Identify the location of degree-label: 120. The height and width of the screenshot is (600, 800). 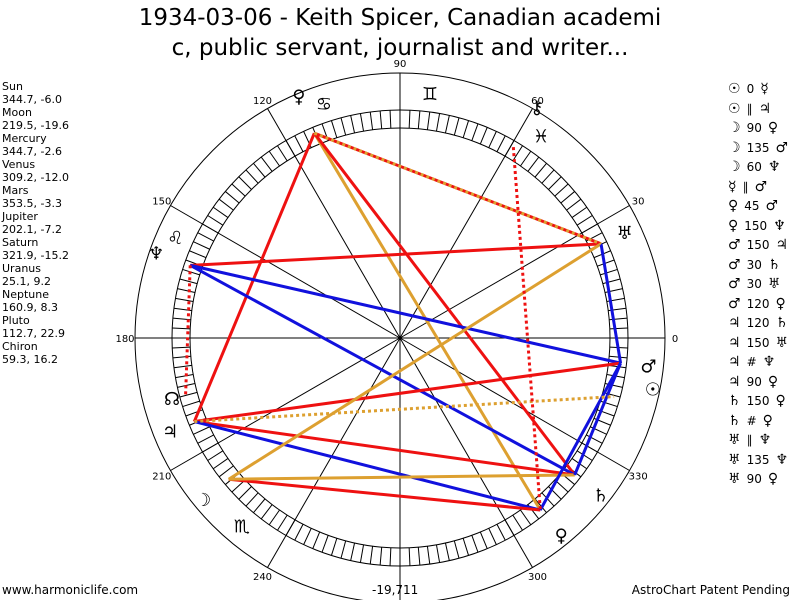
(262, 101).